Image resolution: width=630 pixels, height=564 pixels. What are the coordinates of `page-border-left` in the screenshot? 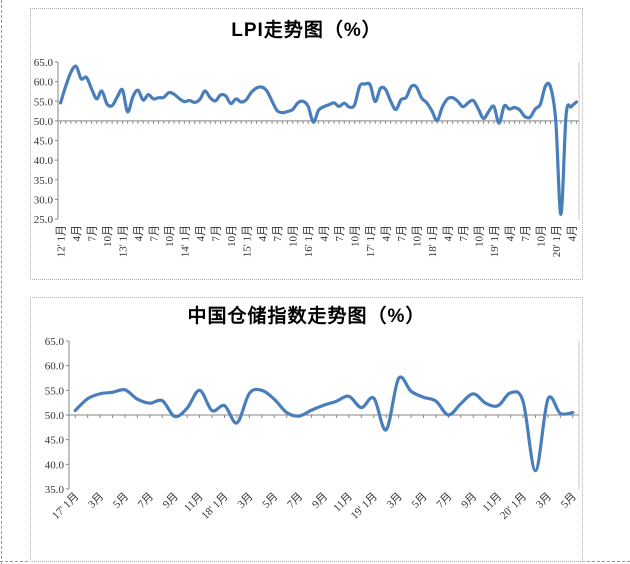 It's located at (1, 282).